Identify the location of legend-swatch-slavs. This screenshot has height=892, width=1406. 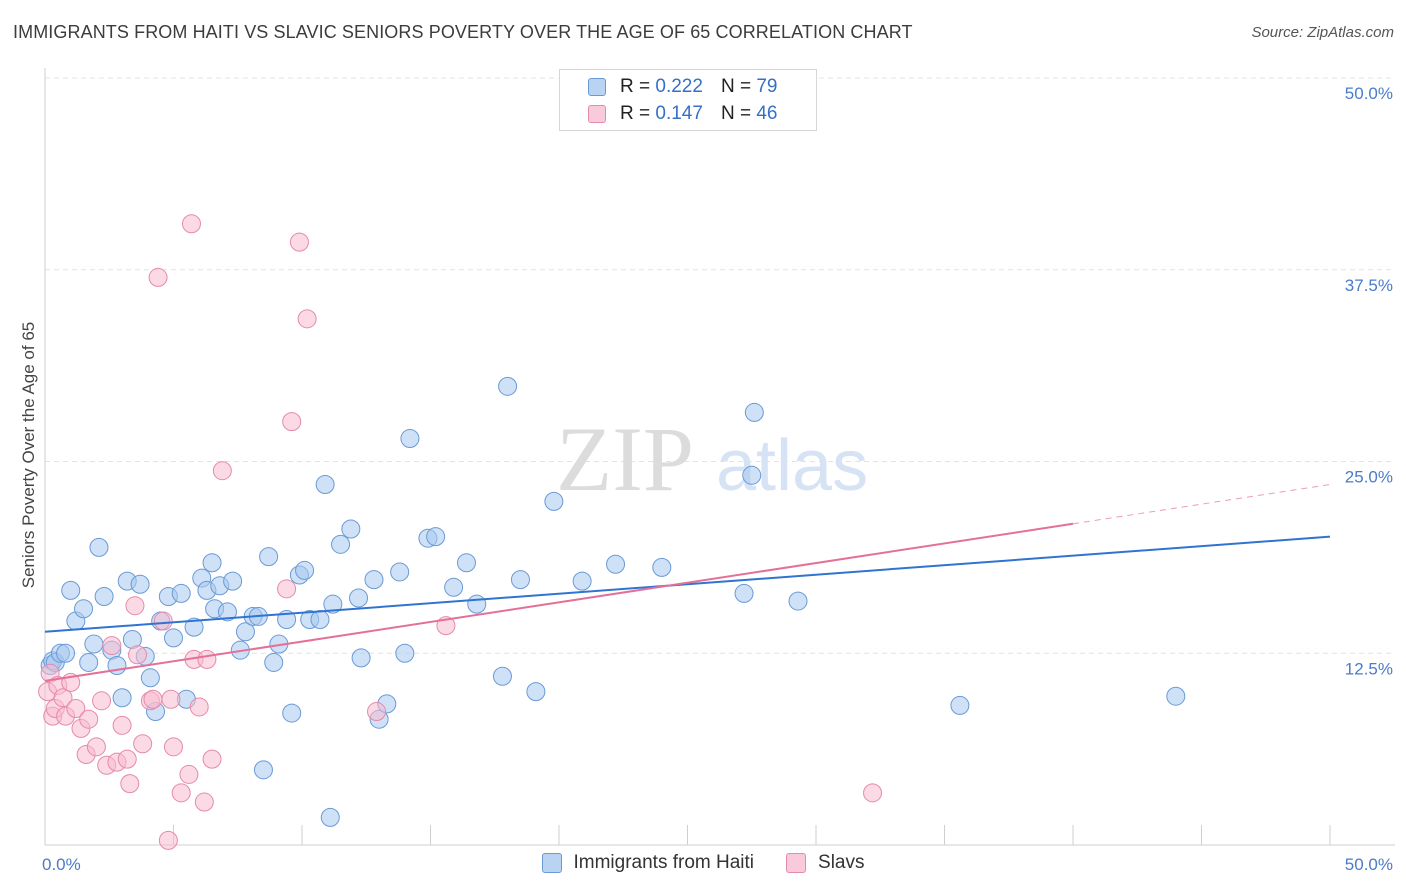
(597, 114).